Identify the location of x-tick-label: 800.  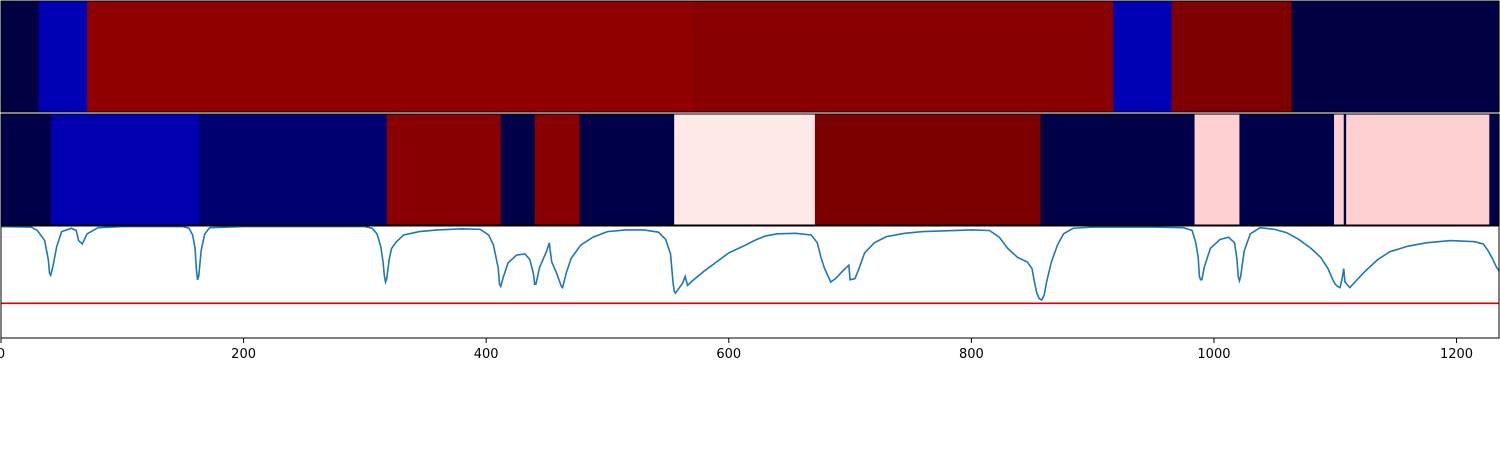
(971, 354).